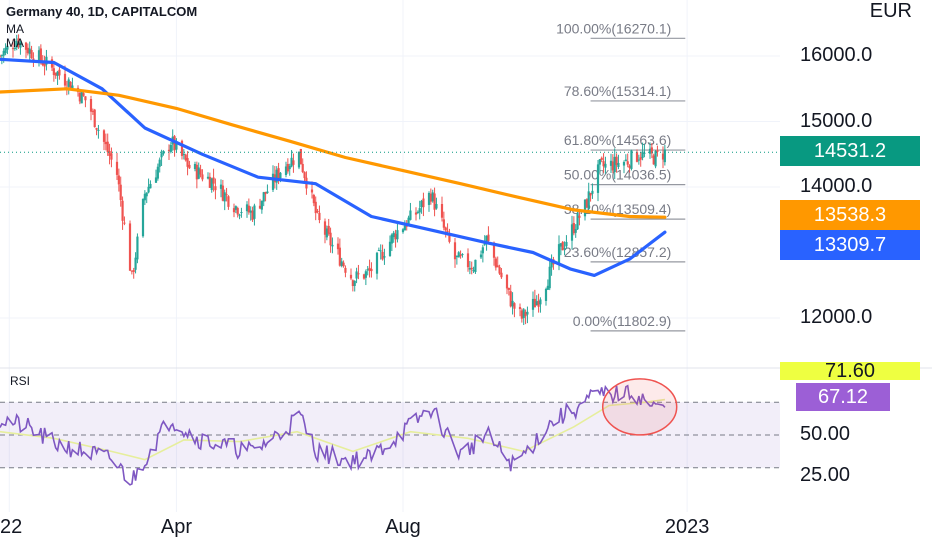 This screenshot has height=550, width=932. Describe the element at coordinates (850, 151) in the screenshot. I see `current-price-badge: 14531.2` at that location.